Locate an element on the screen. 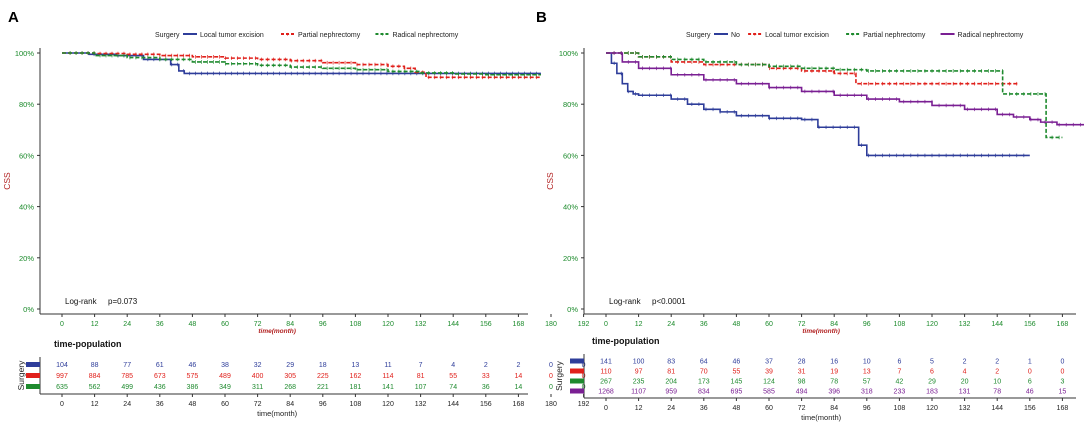  risk-x-tick-label: 48 is located at coordinates (737, 408).